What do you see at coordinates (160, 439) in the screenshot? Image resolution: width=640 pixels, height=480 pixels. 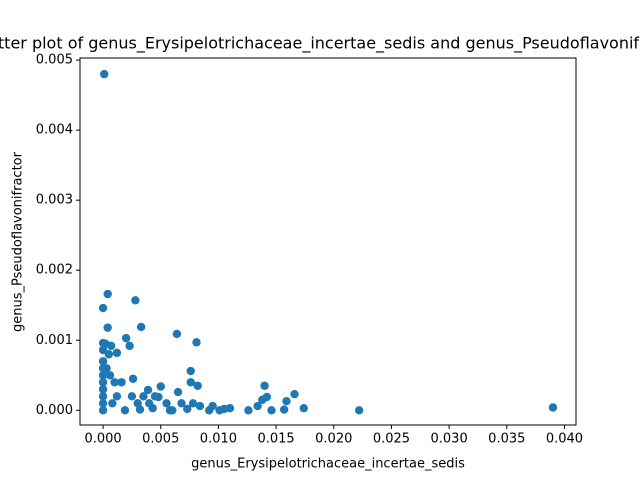 I see `x-tick-label: 0.005` at bounding box center [160, 439].